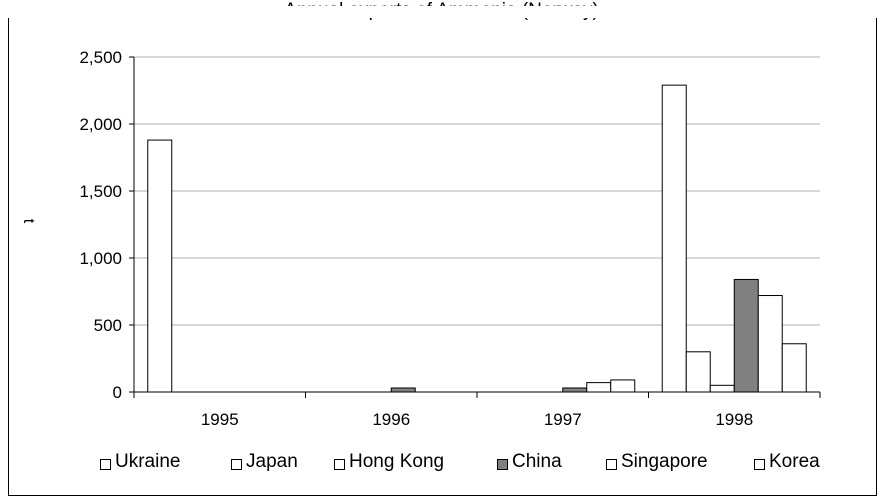 The width and height of the screenshot is (883, 504). I want to click on x-tick-label: 1997, so click(563, 419).